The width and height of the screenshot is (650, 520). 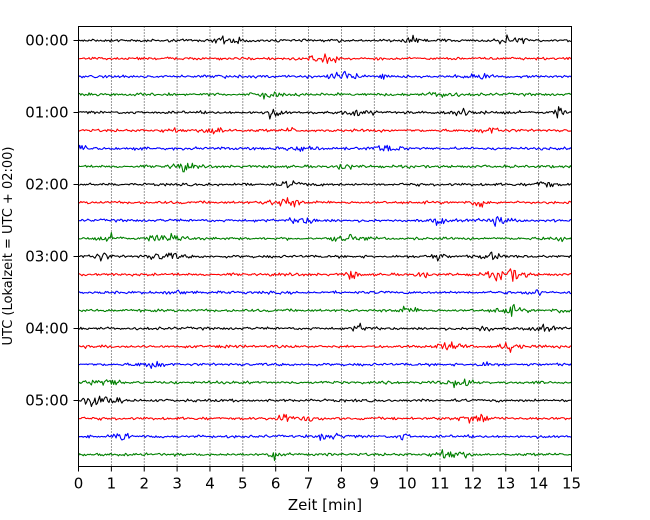 I want to click on y-tick-label-01:00: 01:00, so click(x=46, y=113).